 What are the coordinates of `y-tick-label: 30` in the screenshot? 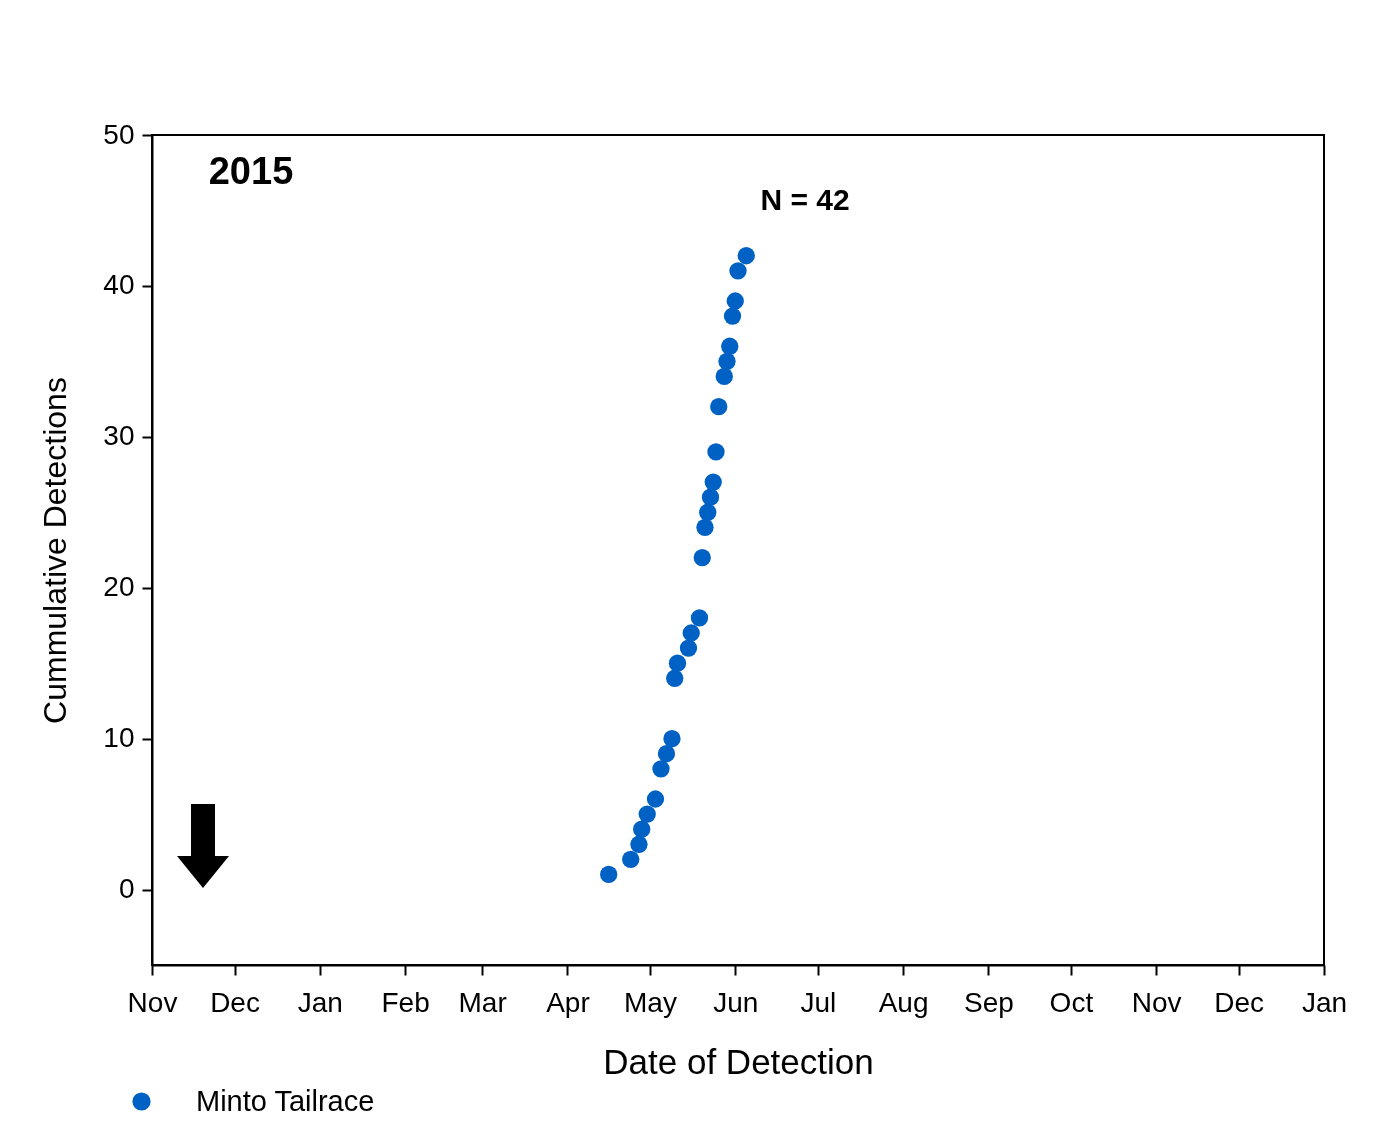 It's located at (119, 436).